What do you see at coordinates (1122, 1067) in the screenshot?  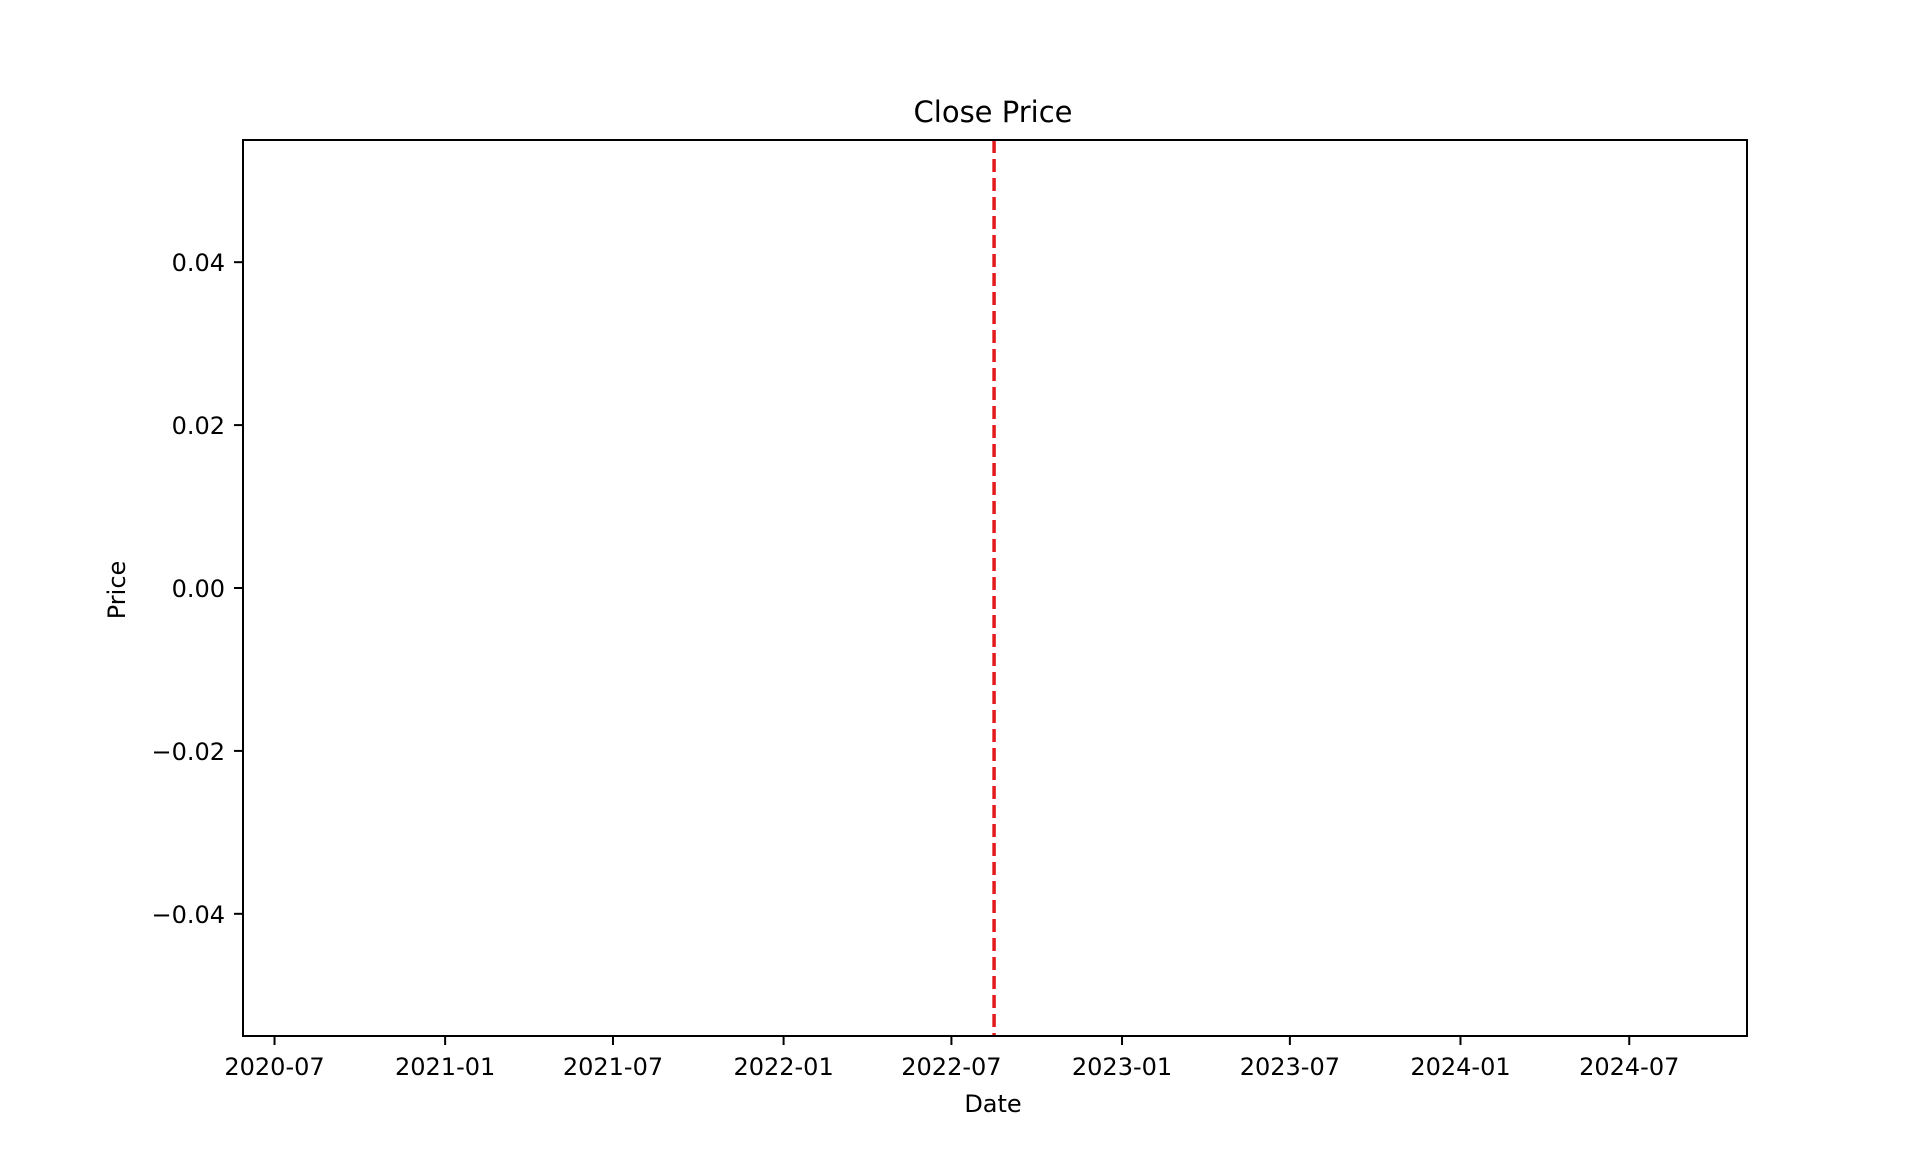 I see `x-tick-label: 2023-01` at bounding box center [1122, 1067].